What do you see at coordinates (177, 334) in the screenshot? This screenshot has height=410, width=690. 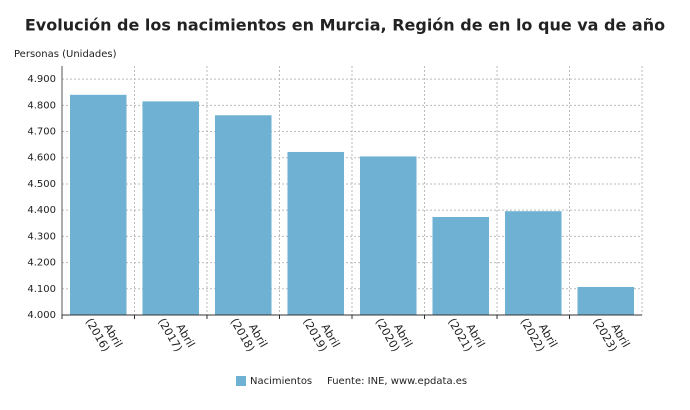 I see `x-tick-label: Abril (2017)` at bounding box center [177, 334].